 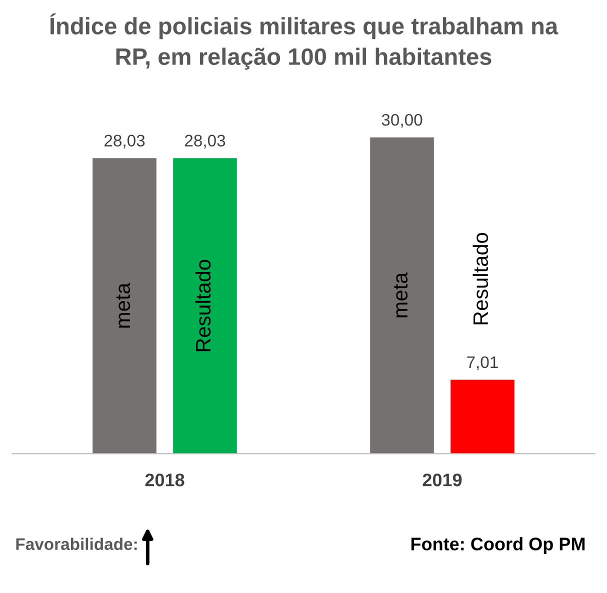 What do you see at coordinates (498, 545) in the screenshot?
I see `source-note: Fonte: Coord Op PM` at bounding box center [498, 545].